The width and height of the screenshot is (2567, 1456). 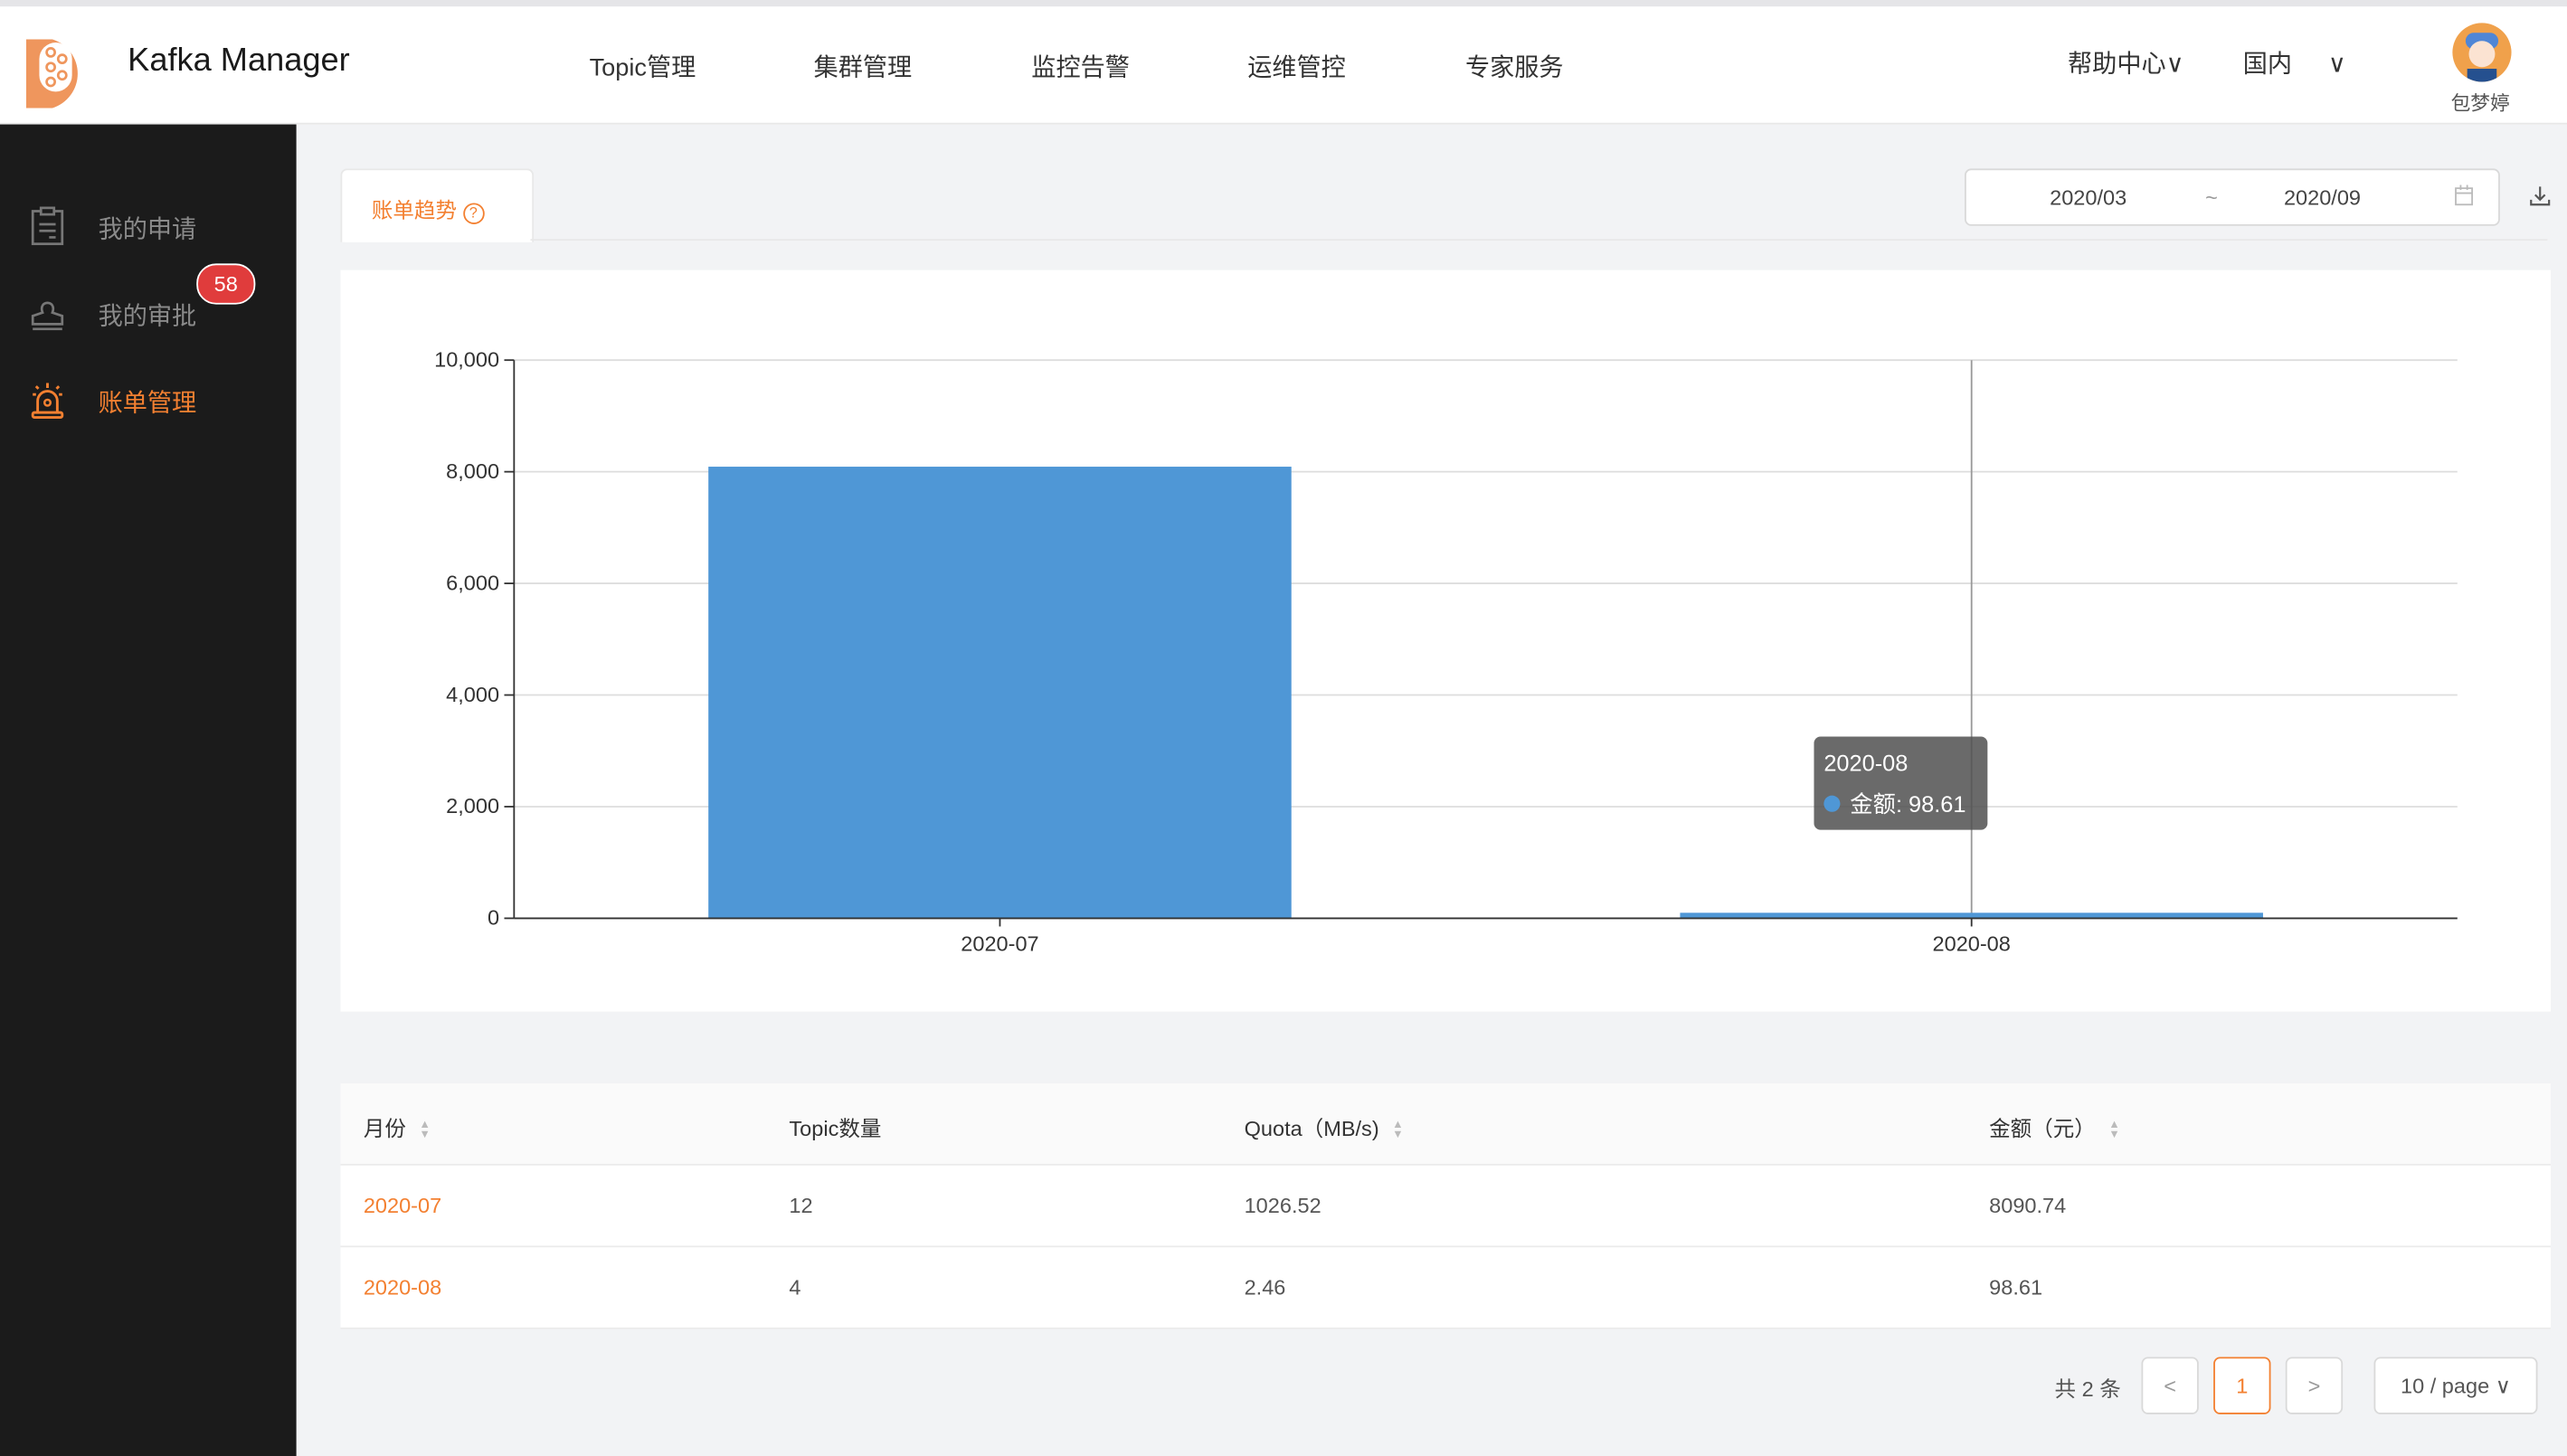 What do you see at coordinates (2028, 1206) in the screenshot?
I see `amount: 8090.74` at bounding box center [2028, 1206].